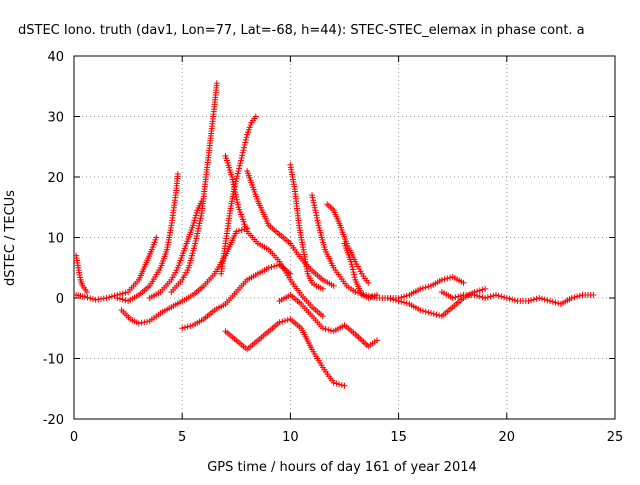 This screenshot has height=485, width=640. What do you see at coordinates (55, 239) in the screenshot?
I see `y-tick-label: 10` at bounding box center [55, 239].